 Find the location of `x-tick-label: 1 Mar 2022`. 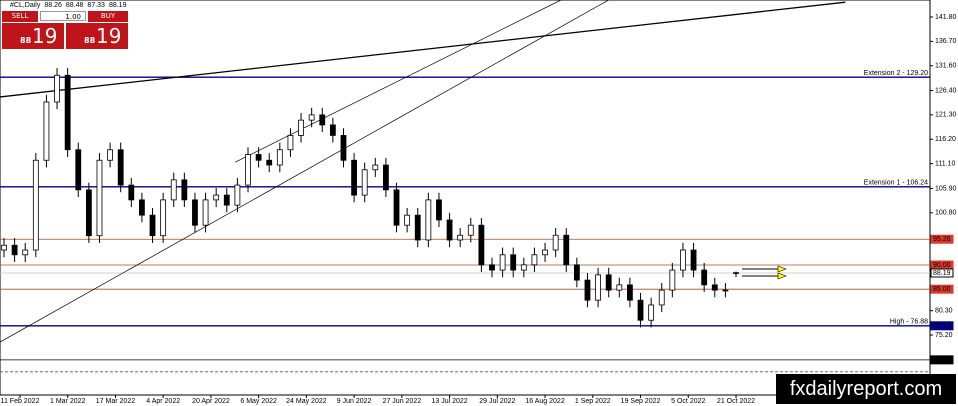

x-tick-label: 1 Mar 2022 is located at coordinates (68, 401).